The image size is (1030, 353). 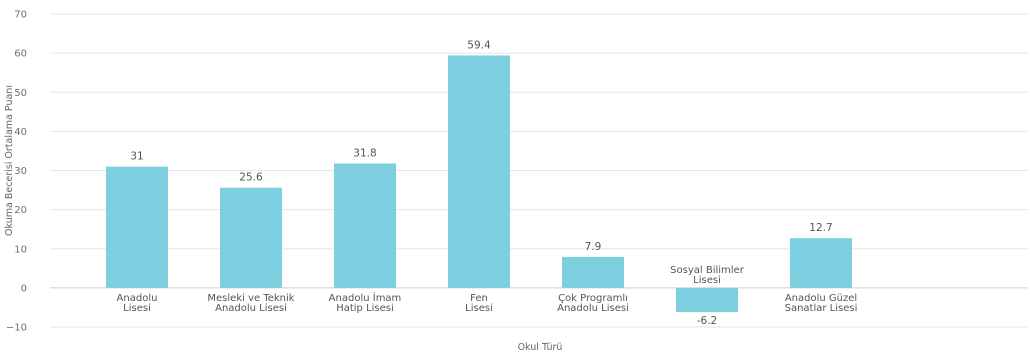 I want to click on category-label: Sosyal Bilimler Lisesi, so click(x=707, y=275).